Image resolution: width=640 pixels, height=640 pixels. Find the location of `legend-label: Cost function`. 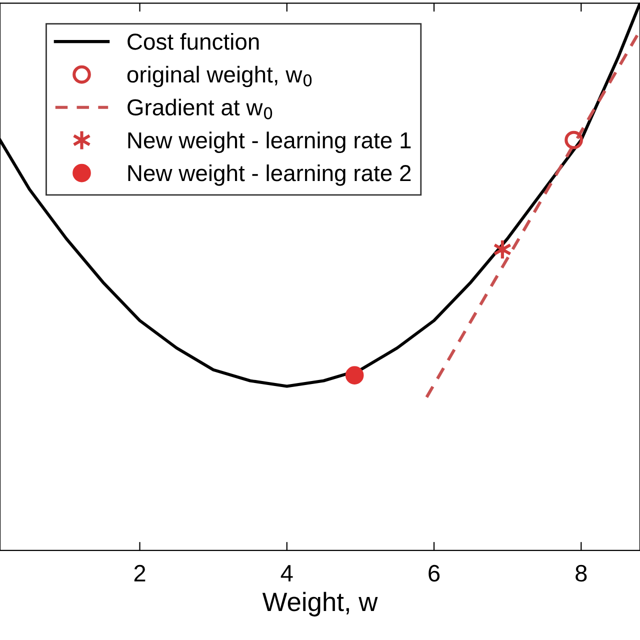

legend-label: Cost function is located at coordinates (193, 41).